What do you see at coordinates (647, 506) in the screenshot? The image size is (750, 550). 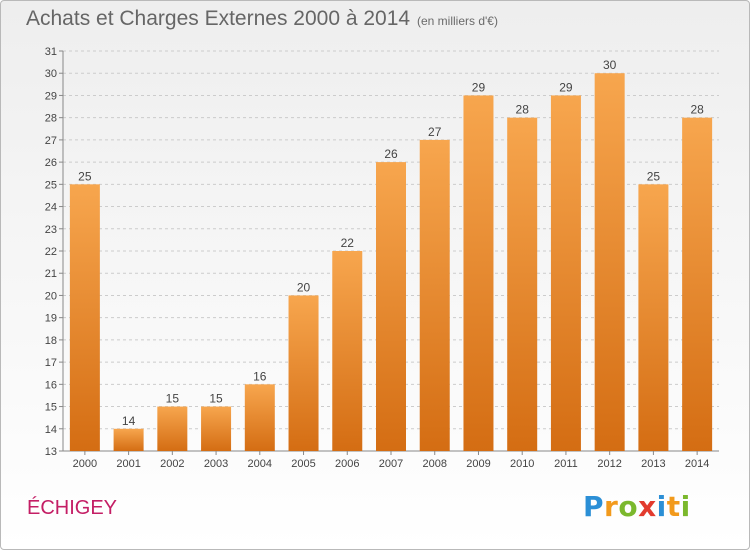 I see `logo-letter: x` at bounding box center [647, 506].